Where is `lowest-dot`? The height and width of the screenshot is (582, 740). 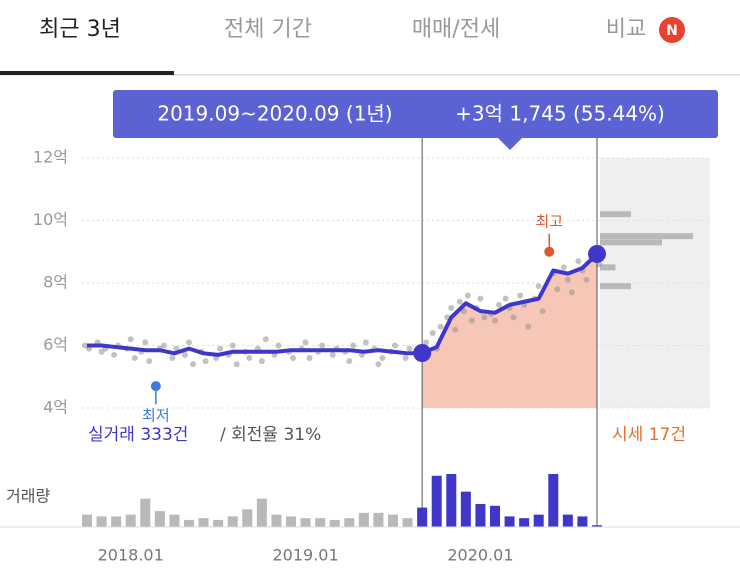
lowest-dot is located at coordinates (155, 386).